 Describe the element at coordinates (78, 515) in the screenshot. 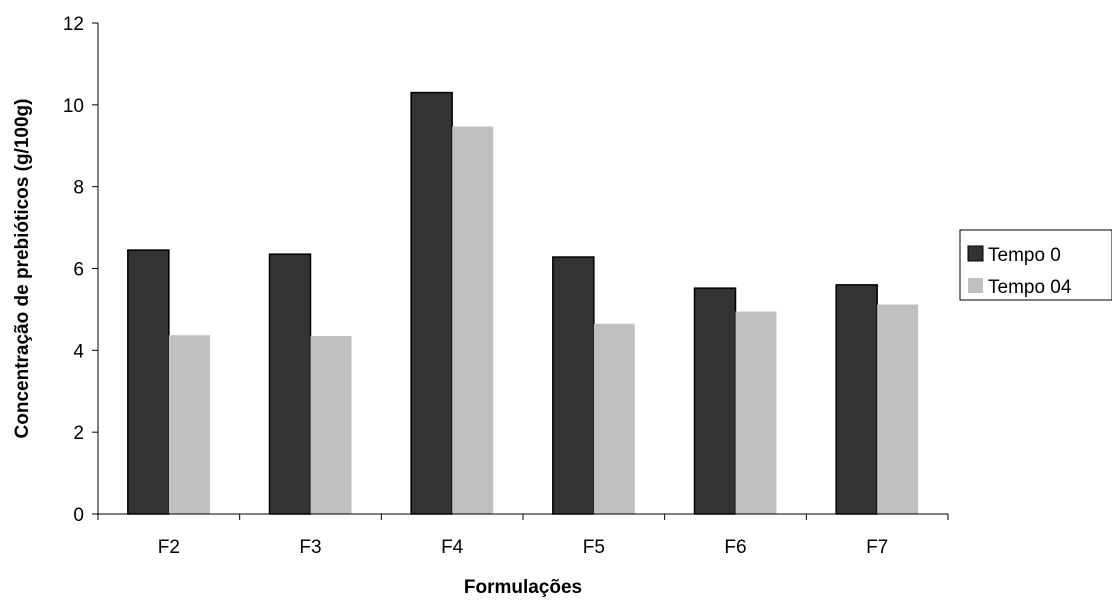

I see `y-tick-label: 0` at that location.